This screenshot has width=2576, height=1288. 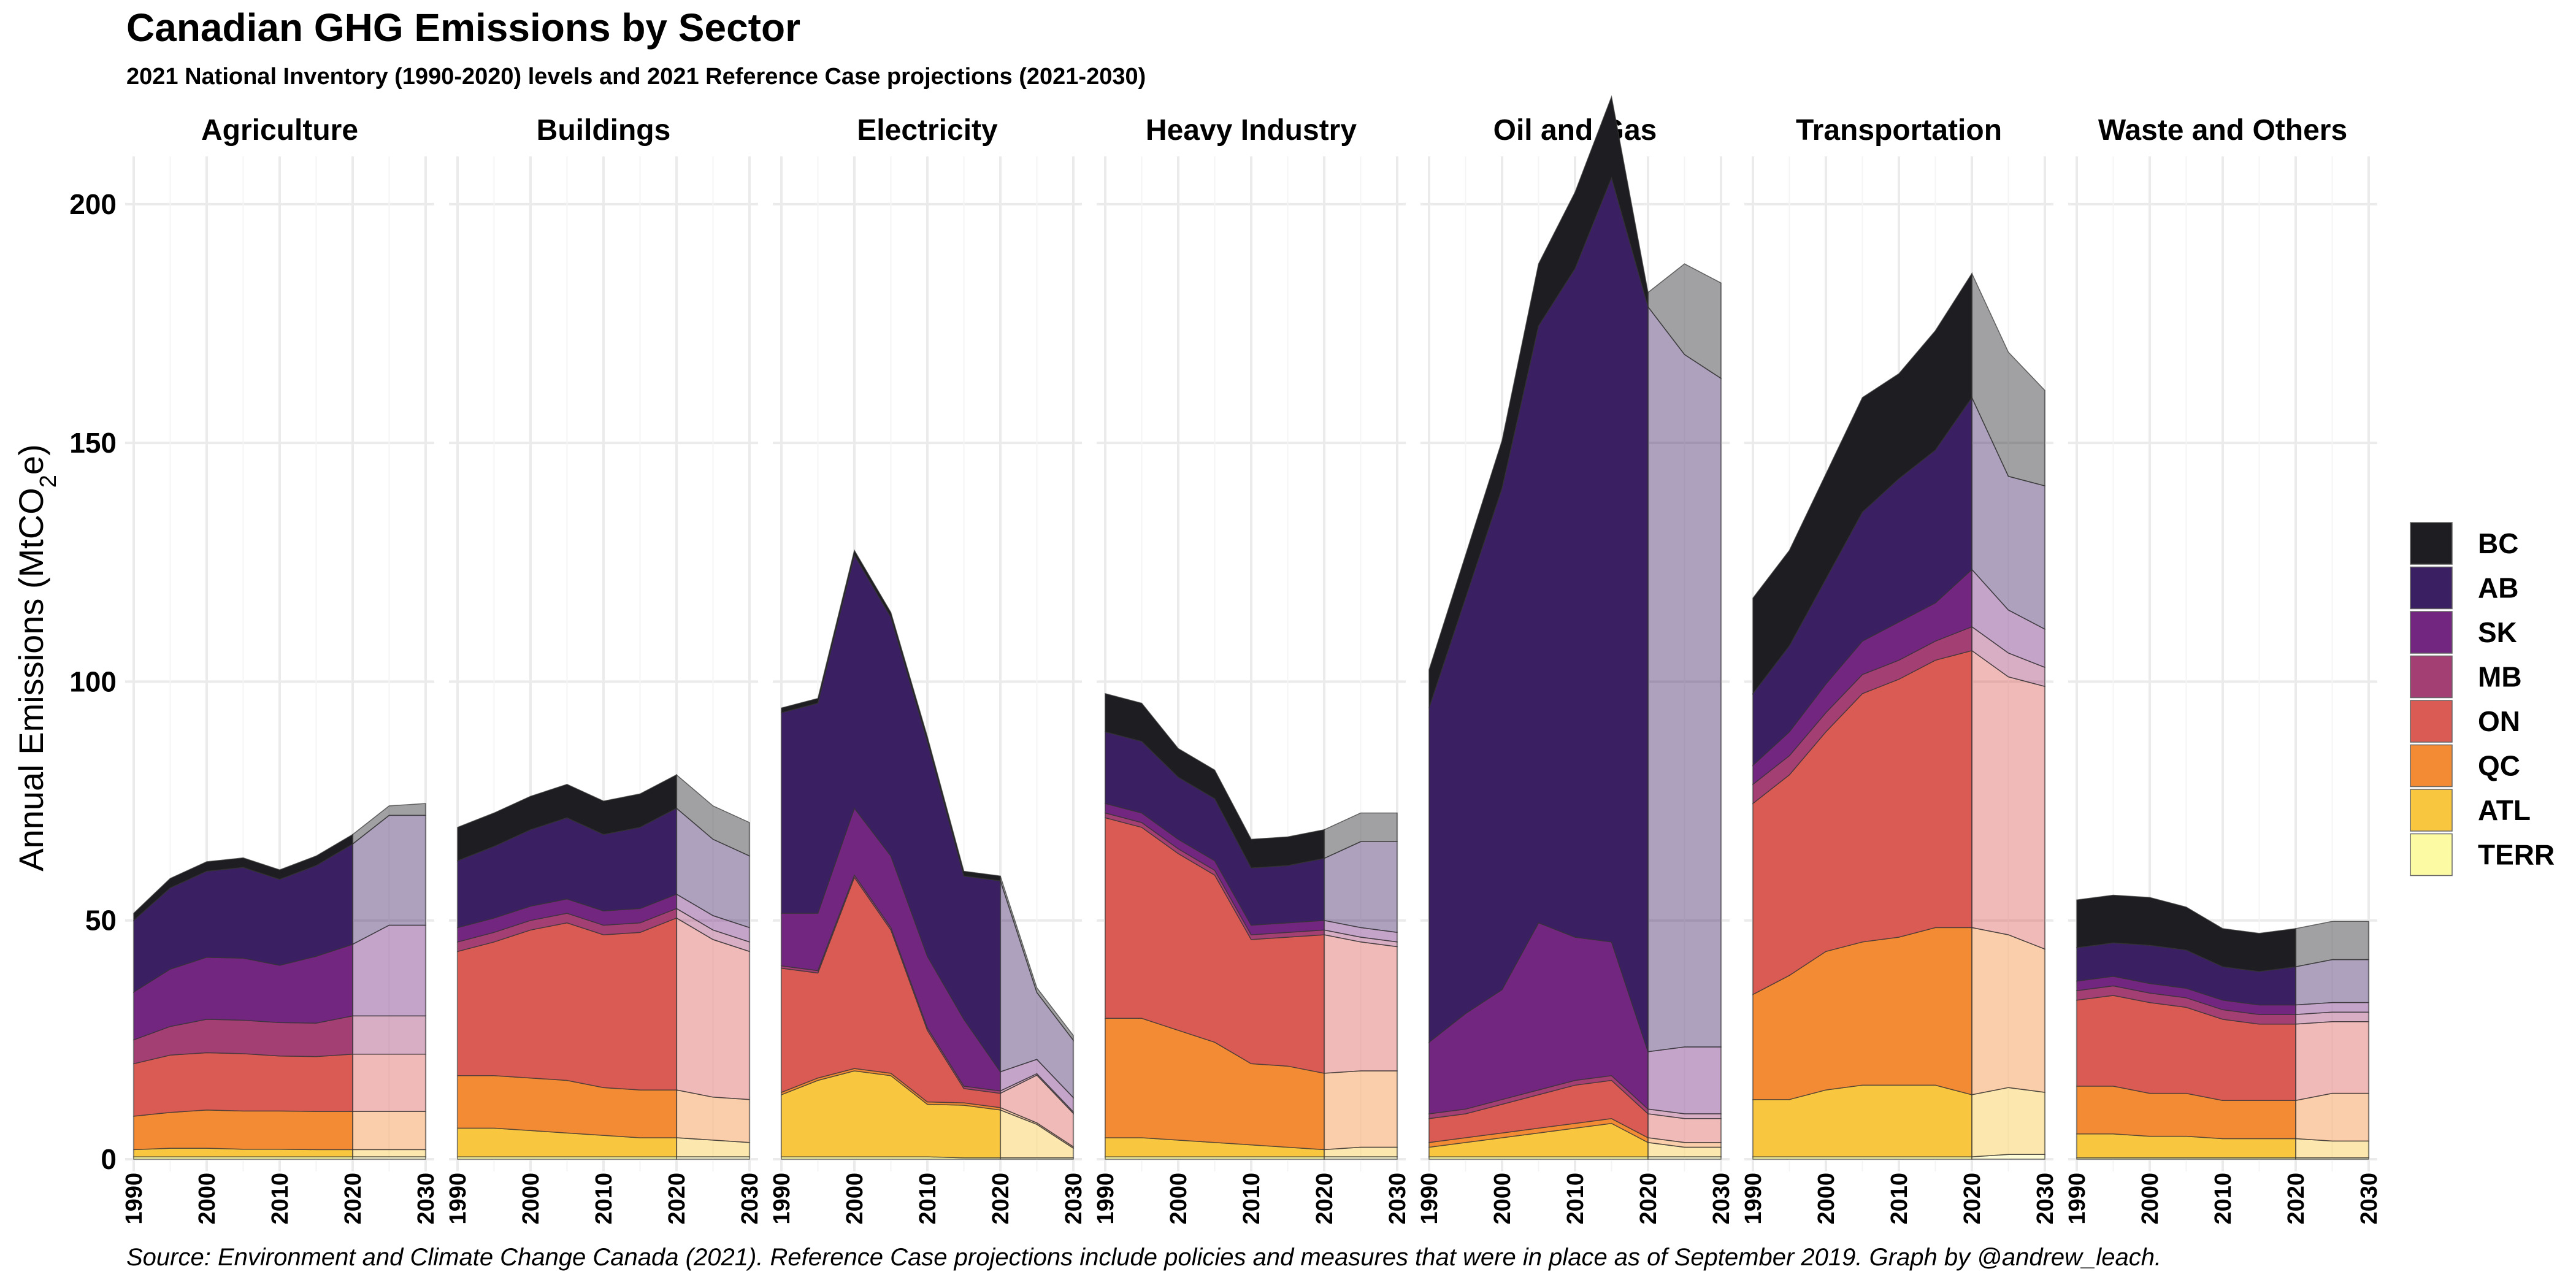 What do you see at coordinates (2332, 1148) in the screenshot?
I see `area-waste-and-others-atl-projection` at bounding box center [2332, 1148].